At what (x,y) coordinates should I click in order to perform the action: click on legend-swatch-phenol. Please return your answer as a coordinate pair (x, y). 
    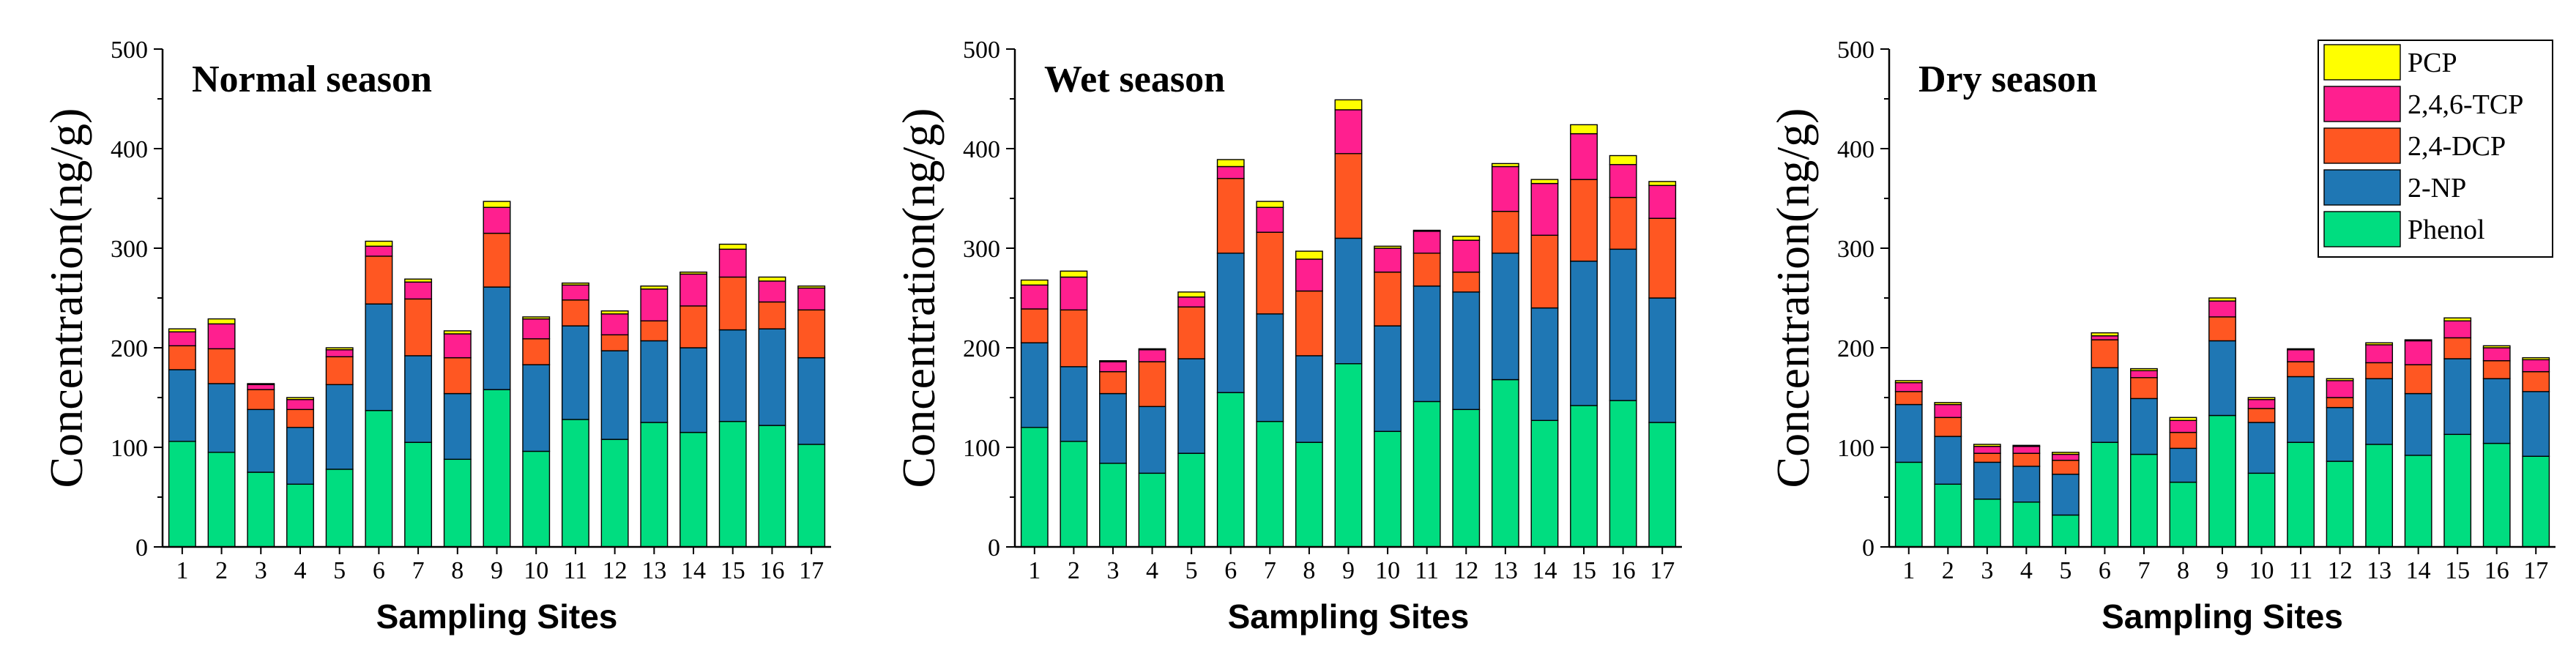
    Looking at the image, I should click on (2362, 229).